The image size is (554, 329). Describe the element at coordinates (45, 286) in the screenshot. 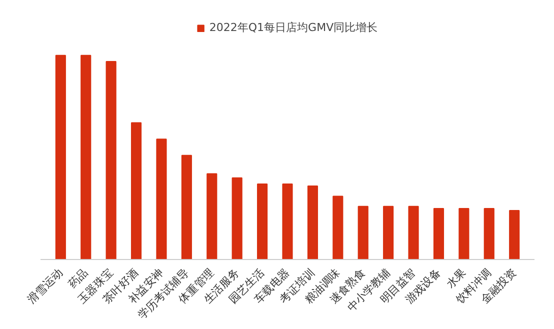

I see `x-tick-label: 滑雪运动` at that location.